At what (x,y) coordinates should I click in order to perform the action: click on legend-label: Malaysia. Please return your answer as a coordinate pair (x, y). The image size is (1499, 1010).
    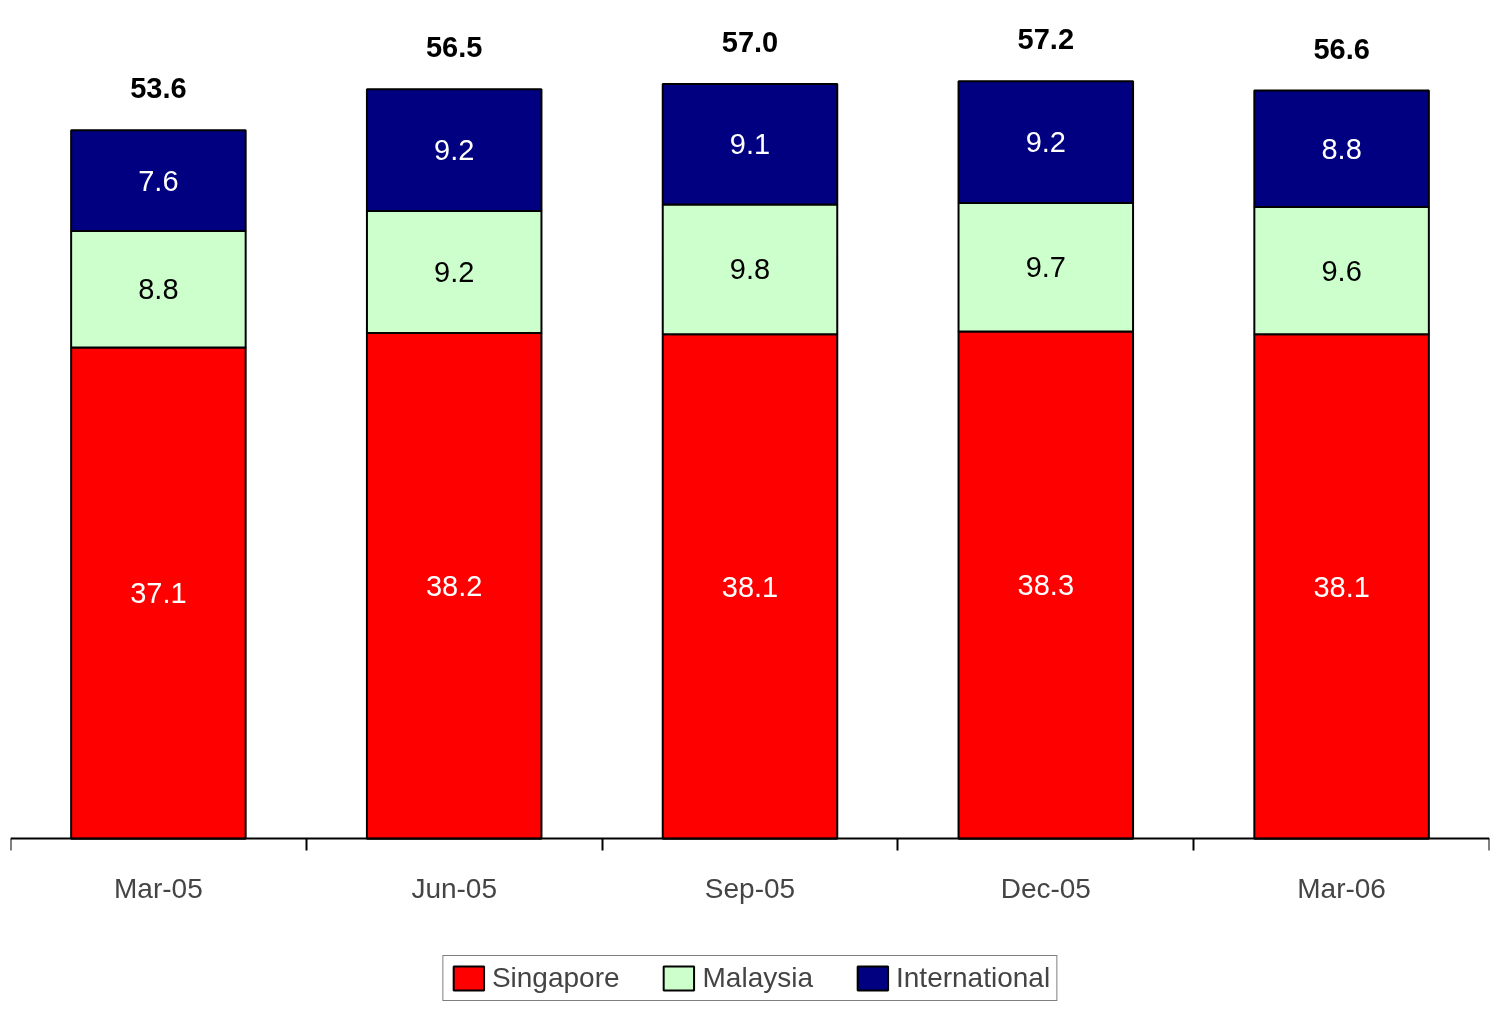
    Looking at the image, I should click on (758, 978).